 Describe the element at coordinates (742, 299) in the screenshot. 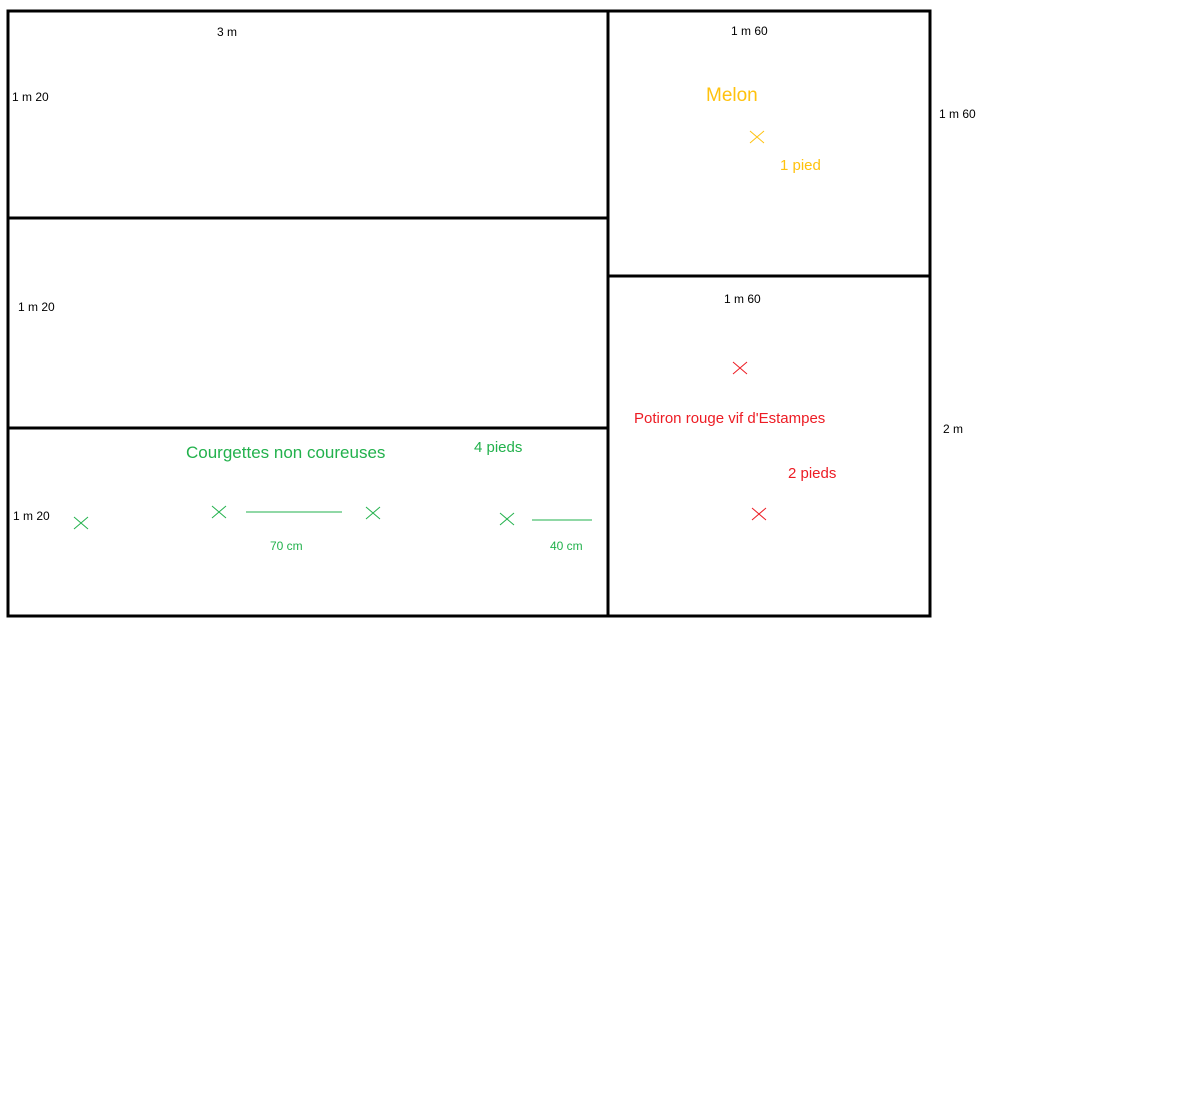

I see `dim-potiron-width: 1 m 60` at that location.